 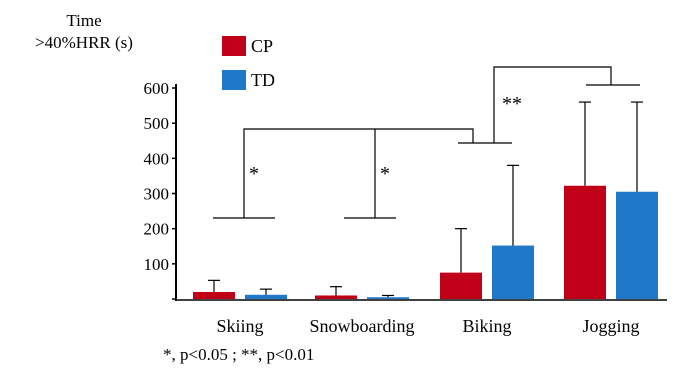 What do you see at coordinates (84, 20) in the screenshot?
I see `y-axis-title-line1: Time` at bounding box center [84, 20].